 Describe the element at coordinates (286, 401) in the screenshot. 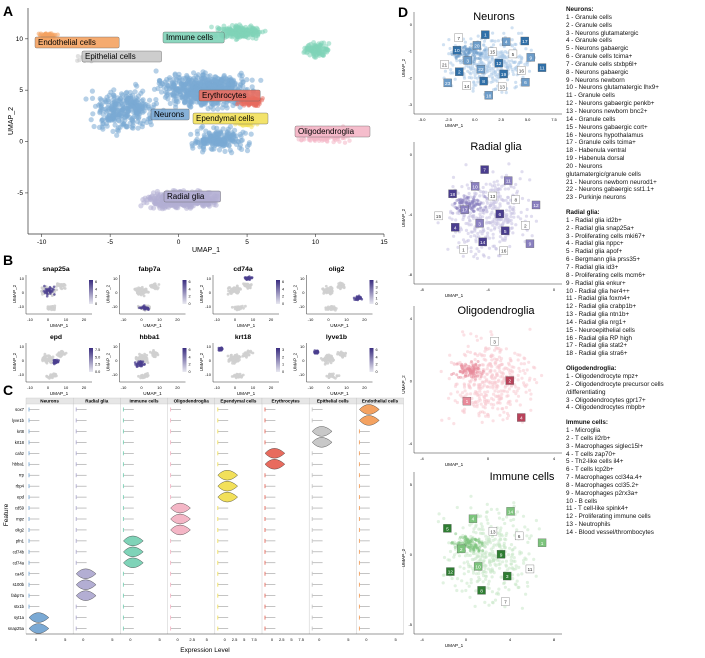

I see `column-header: Erythrocytes` at that location.